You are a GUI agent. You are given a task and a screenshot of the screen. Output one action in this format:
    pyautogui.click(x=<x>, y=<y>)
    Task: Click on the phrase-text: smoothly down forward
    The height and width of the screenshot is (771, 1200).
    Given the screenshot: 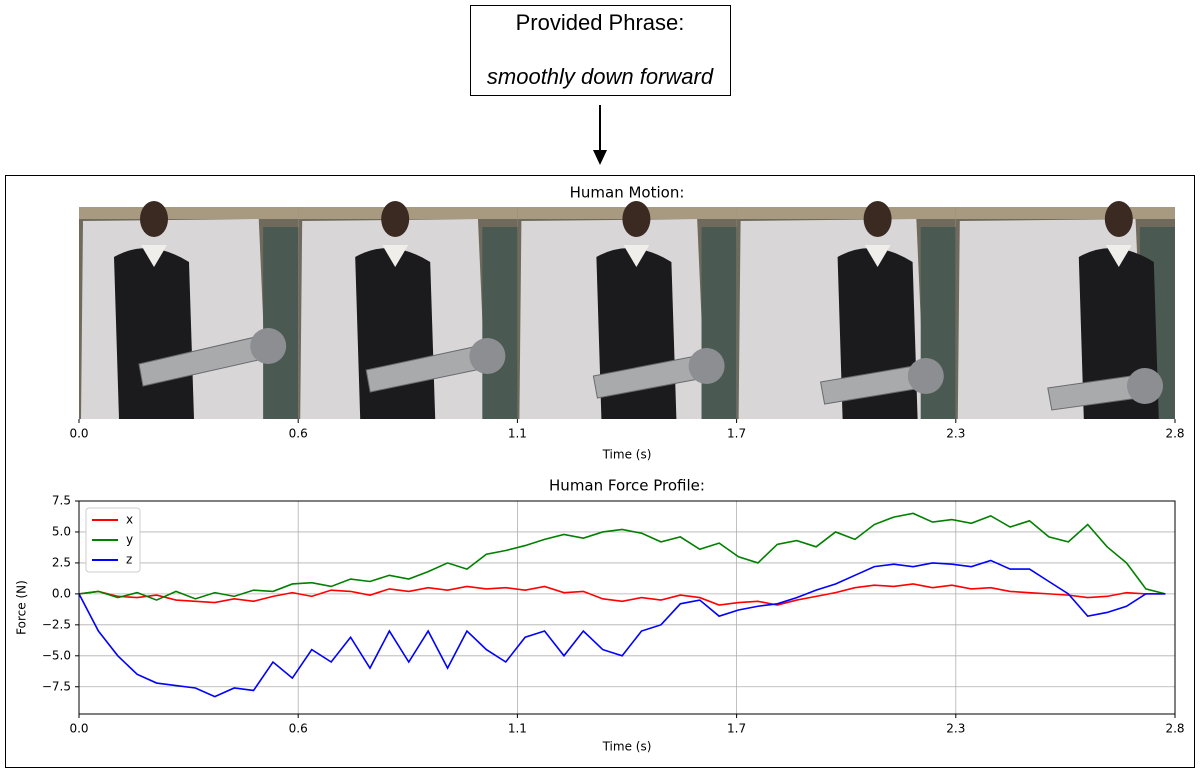 What is the action you would take?
    pyautogui.click(x=600, y=76)
    